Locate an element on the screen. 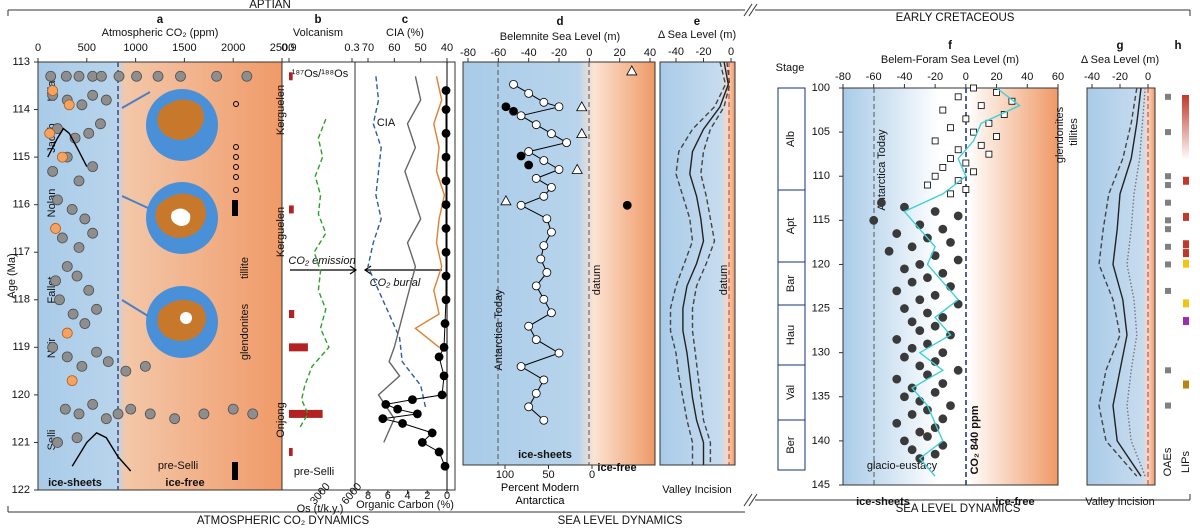 This screenshot has width=1200, height=528. x-tick-label: 60 is located at coordinates (394, 48).